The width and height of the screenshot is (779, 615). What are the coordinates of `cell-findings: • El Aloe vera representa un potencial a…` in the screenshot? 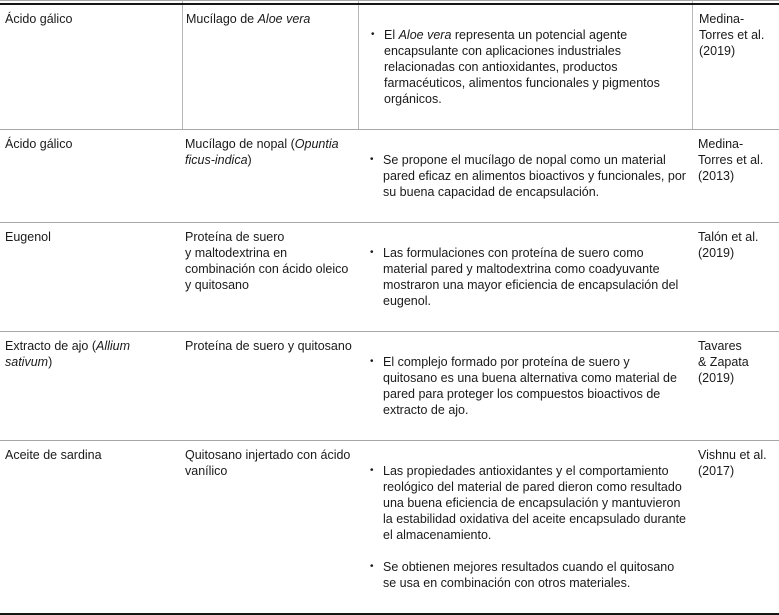 It's located at (525, 67).